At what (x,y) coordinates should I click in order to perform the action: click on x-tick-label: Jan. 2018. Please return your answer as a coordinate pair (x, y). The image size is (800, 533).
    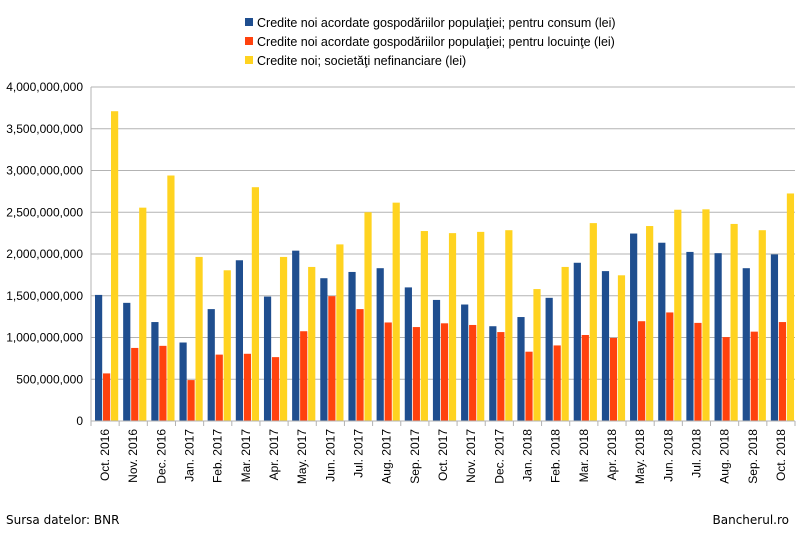
    Looking at the image, I should click on (527, 455).